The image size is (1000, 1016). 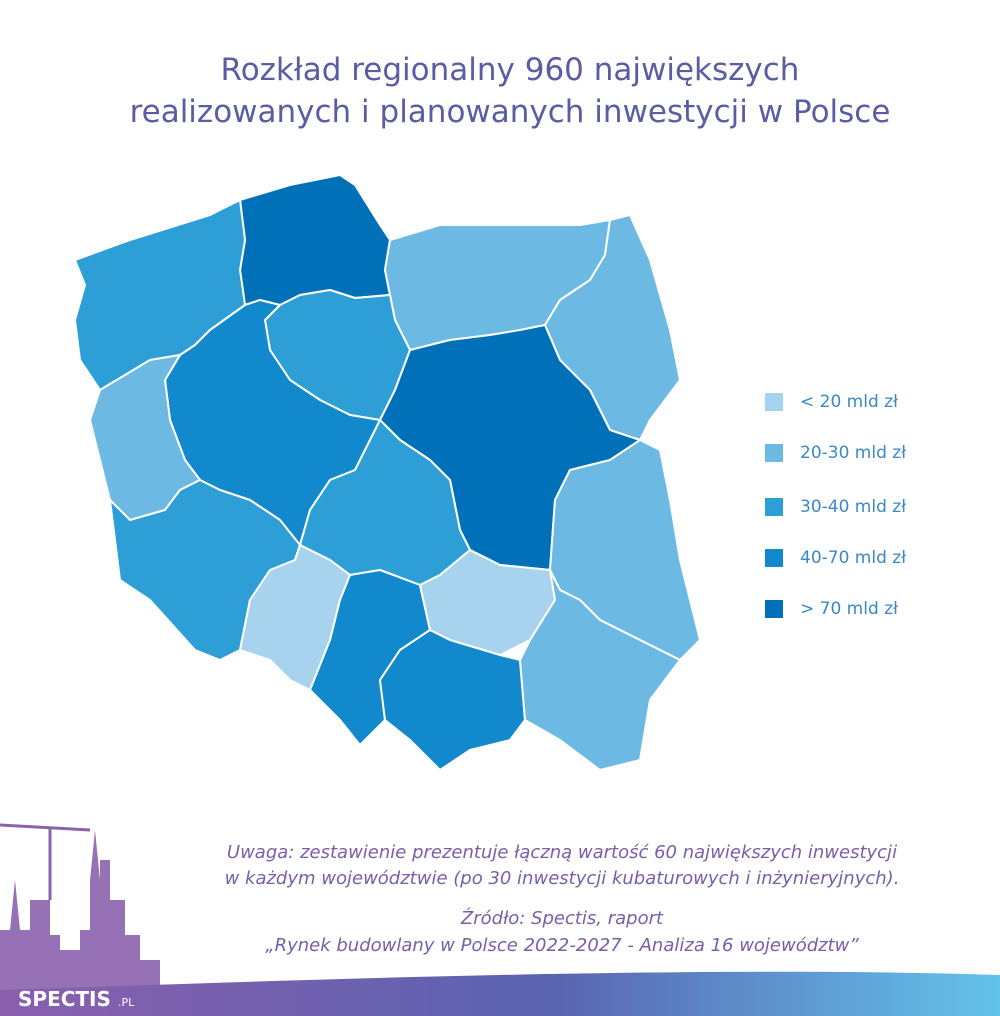 I want to click on legend-label: < 20 mld zł, so click(x=849, y=402).